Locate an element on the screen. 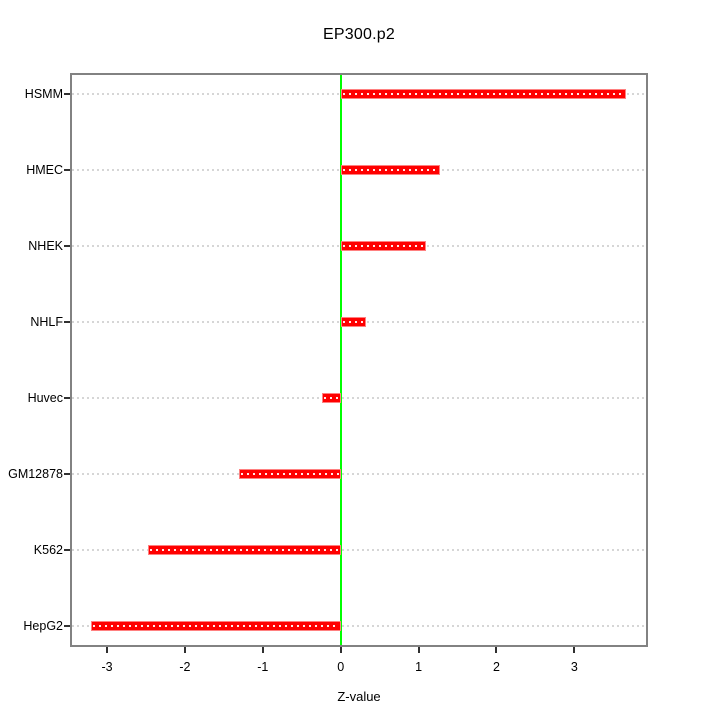 The height and width of the screenshot is (720, 720). y-tick-label: HepG2 is located at coordinates (43, 625).